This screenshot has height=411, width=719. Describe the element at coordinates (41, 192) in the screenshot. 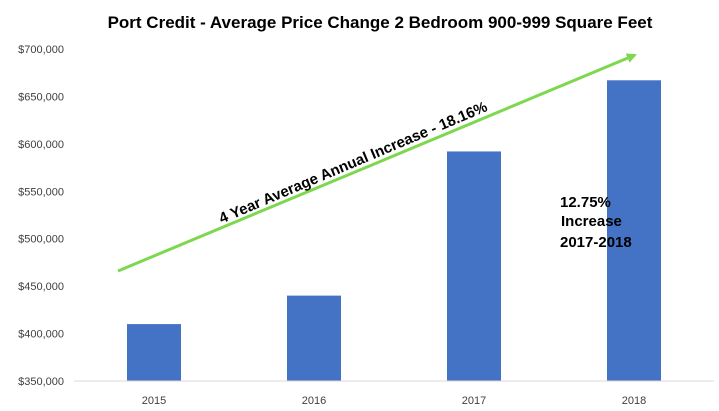

I see `y-axis-tick-label: $550,000` at that location.